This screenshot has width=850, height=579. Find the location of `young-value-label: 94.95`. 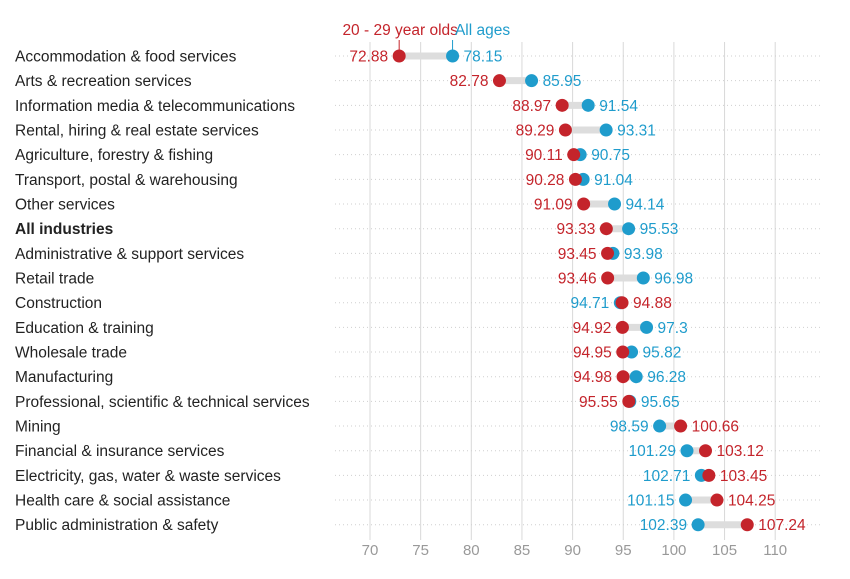

young-value-label: 94.95 is located at coordinates (592, 353).